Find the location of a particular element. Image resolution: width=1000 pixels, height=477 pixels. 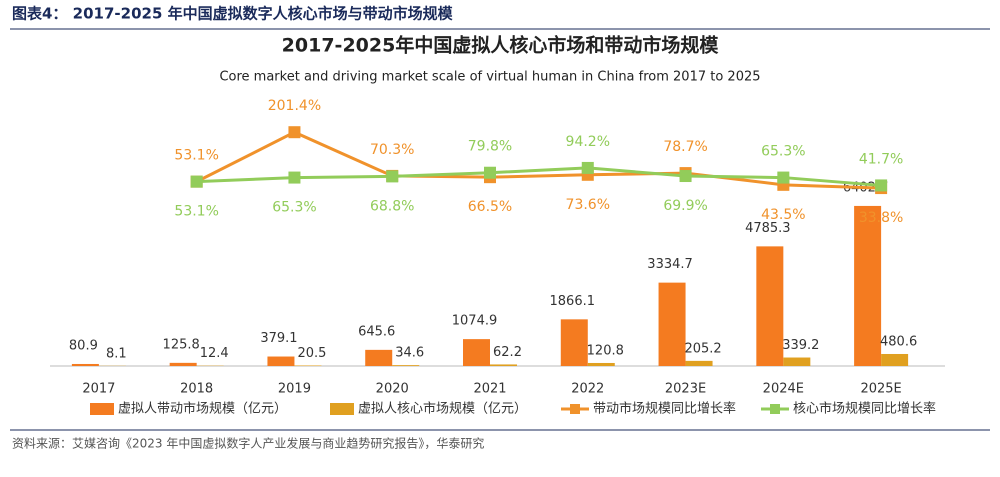

x-tick-label: 2022 is located at coordinates (587, 389).